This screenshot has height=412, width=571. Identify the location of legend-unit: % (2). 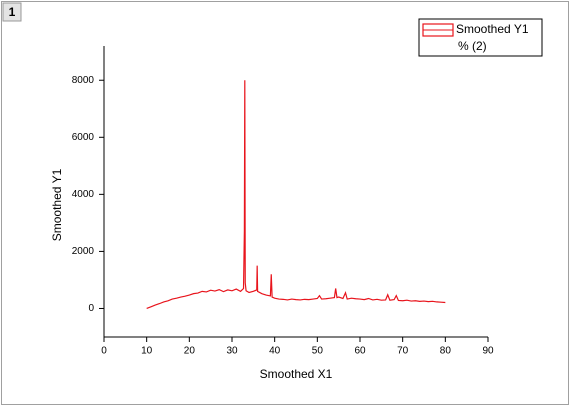
(472, 46).